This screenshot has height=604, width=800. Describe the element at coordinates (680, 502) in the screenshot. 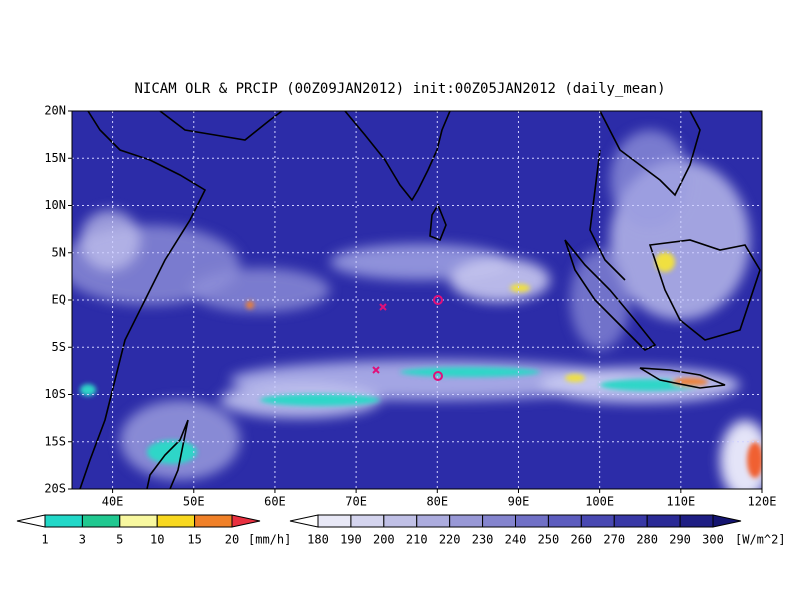

I see `lon-label: 110E` at that location.